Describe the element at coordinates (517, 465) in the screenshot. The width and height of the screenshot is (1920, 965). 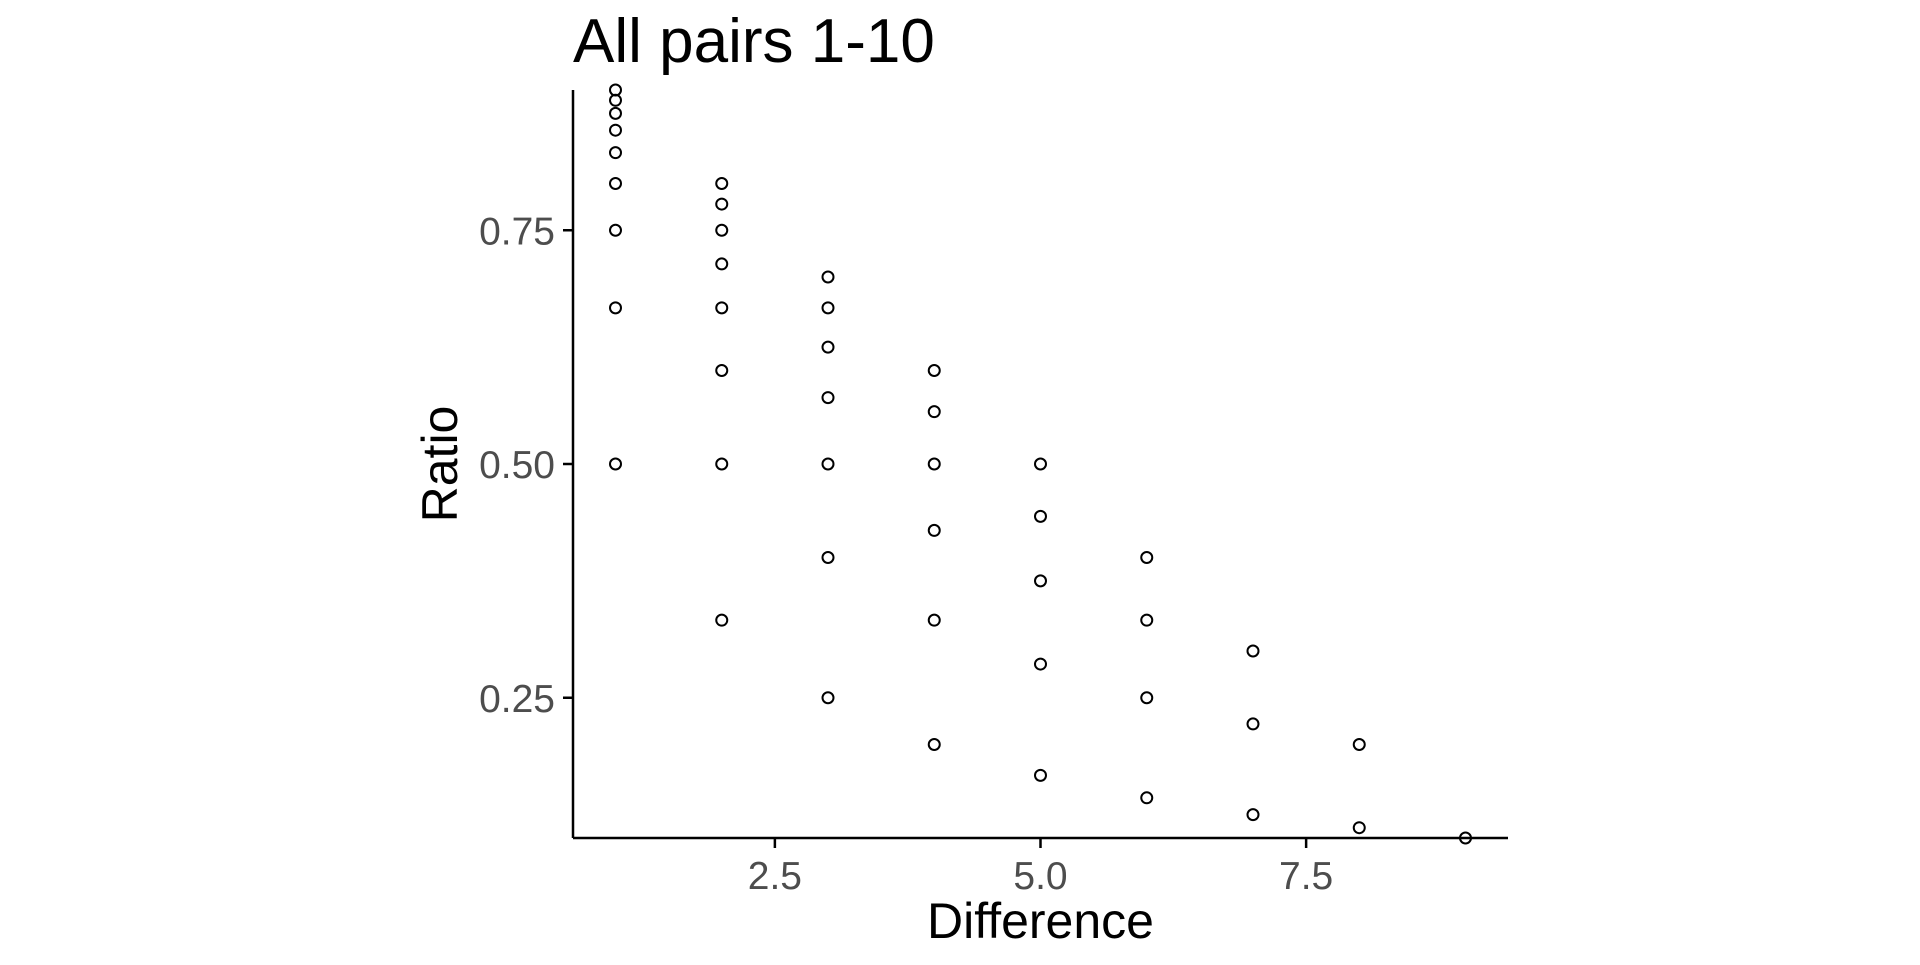
I see `y-tick-label: 0.50` at that location.